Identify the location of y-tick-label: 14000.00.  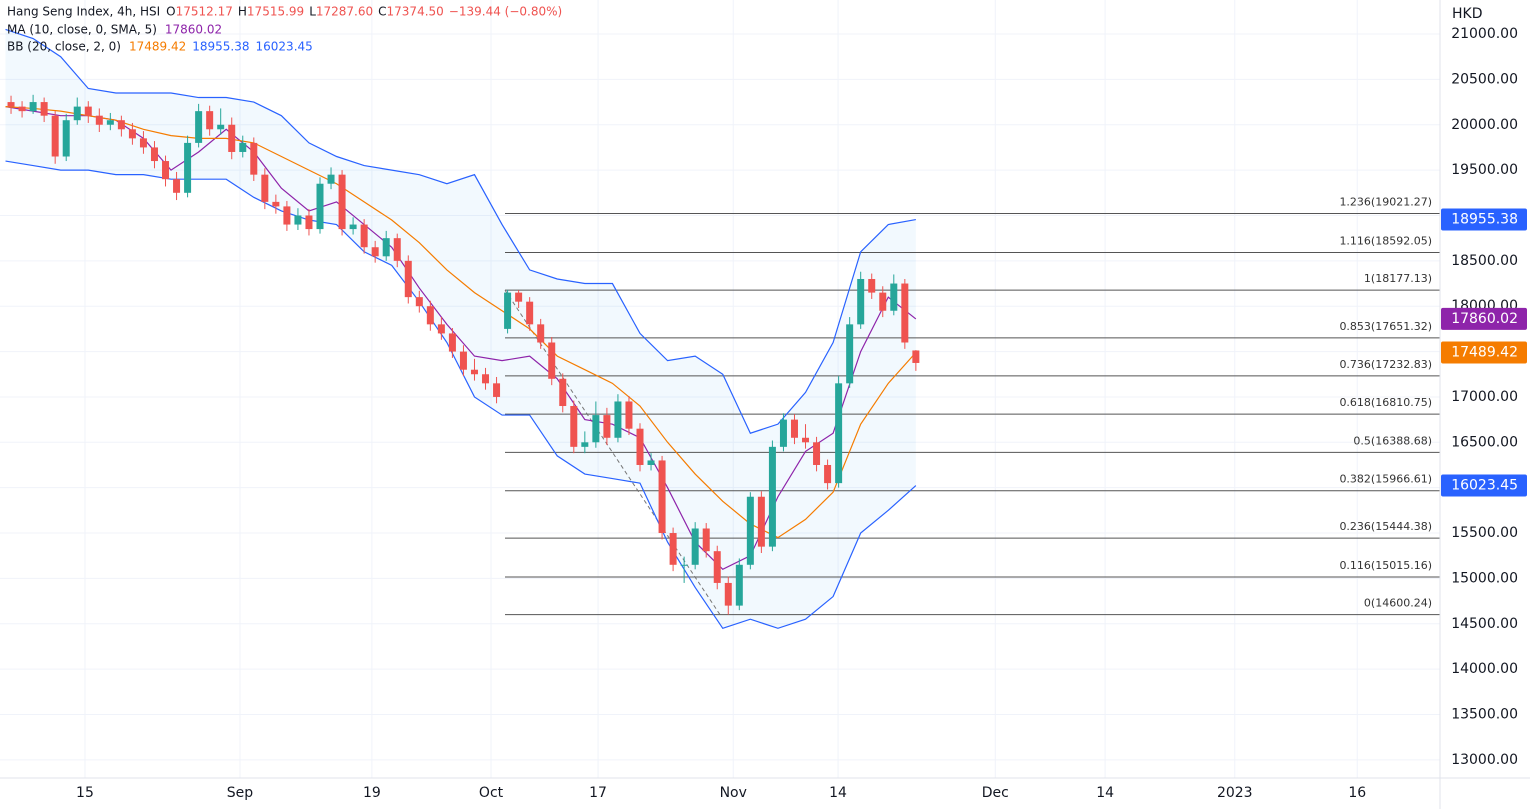
(1484, 669).